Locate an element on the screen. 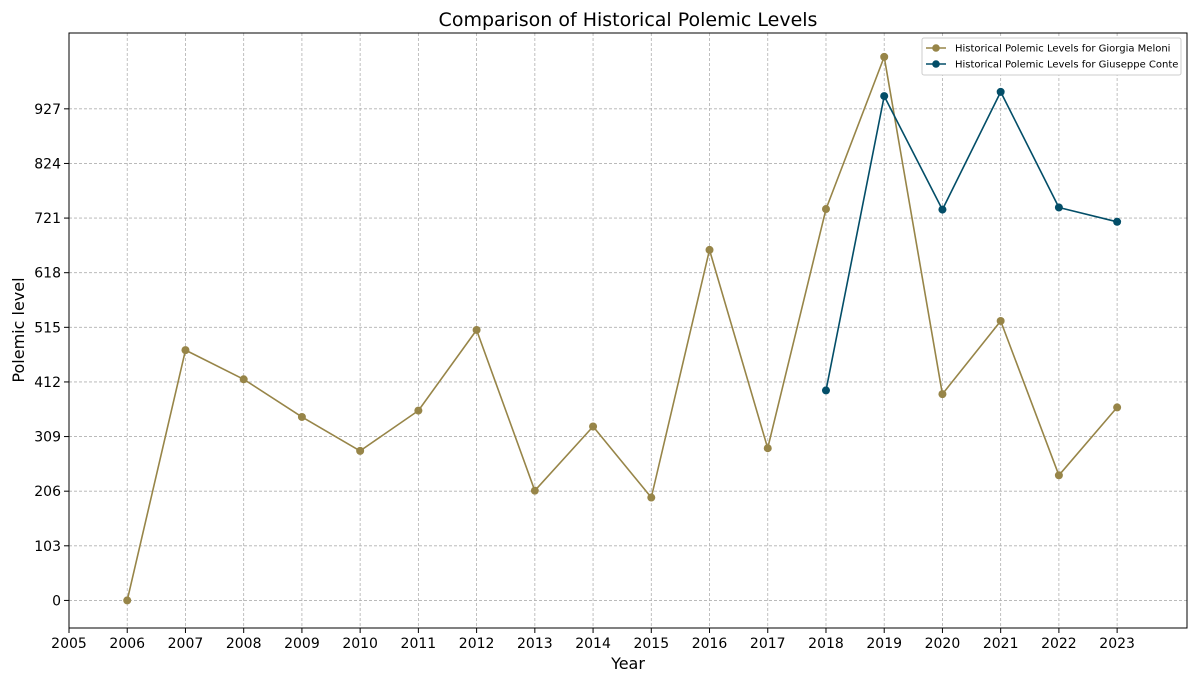  x-tick-label: 2017 is located at coordinates (768, 644).